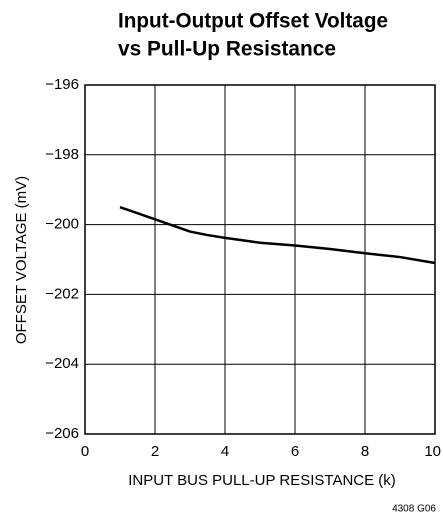 The image size is (443, 519). What do you see at coordinates (21, 260) in the screenshot?
I see `y-axis-label: OFFSET VOLTAGE (mV)` at bounding box center [21, 260].